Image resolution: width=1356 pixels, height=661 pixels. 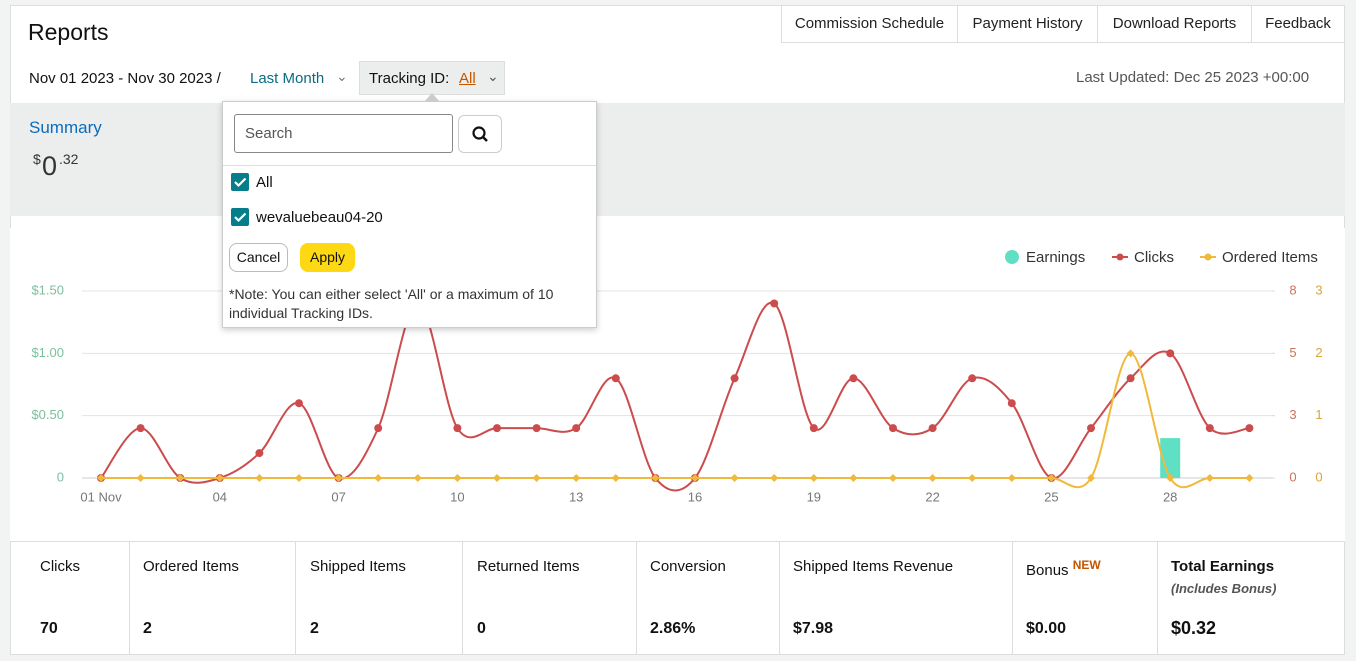 What do you see at coordinates (49, 628) in the screenshot?
I see `stat-value: 70` at bounding box center [49, 628].